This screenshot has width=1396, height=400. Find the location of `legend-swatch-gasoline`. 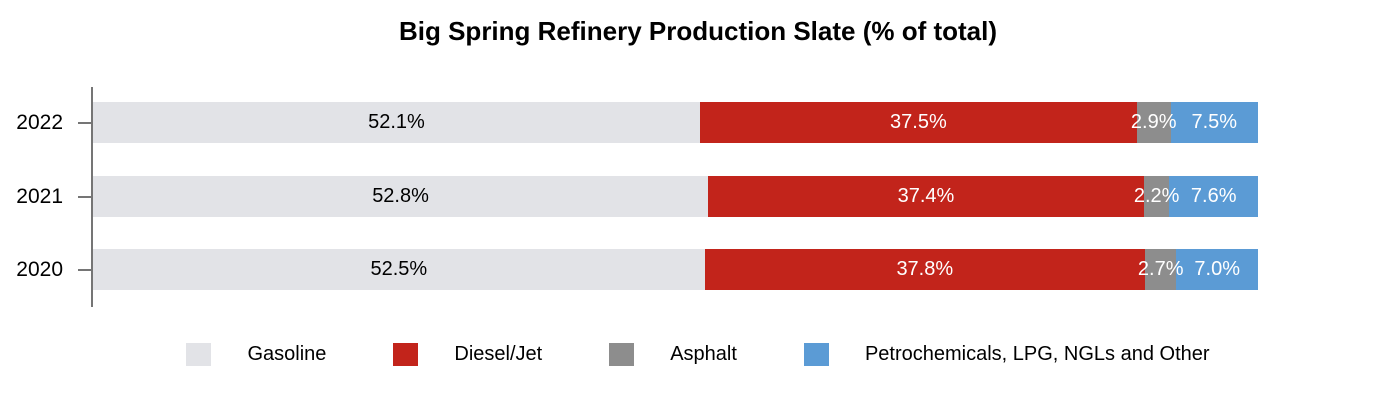

legend-swatch-gasoline is located at coordinates (199, 354).